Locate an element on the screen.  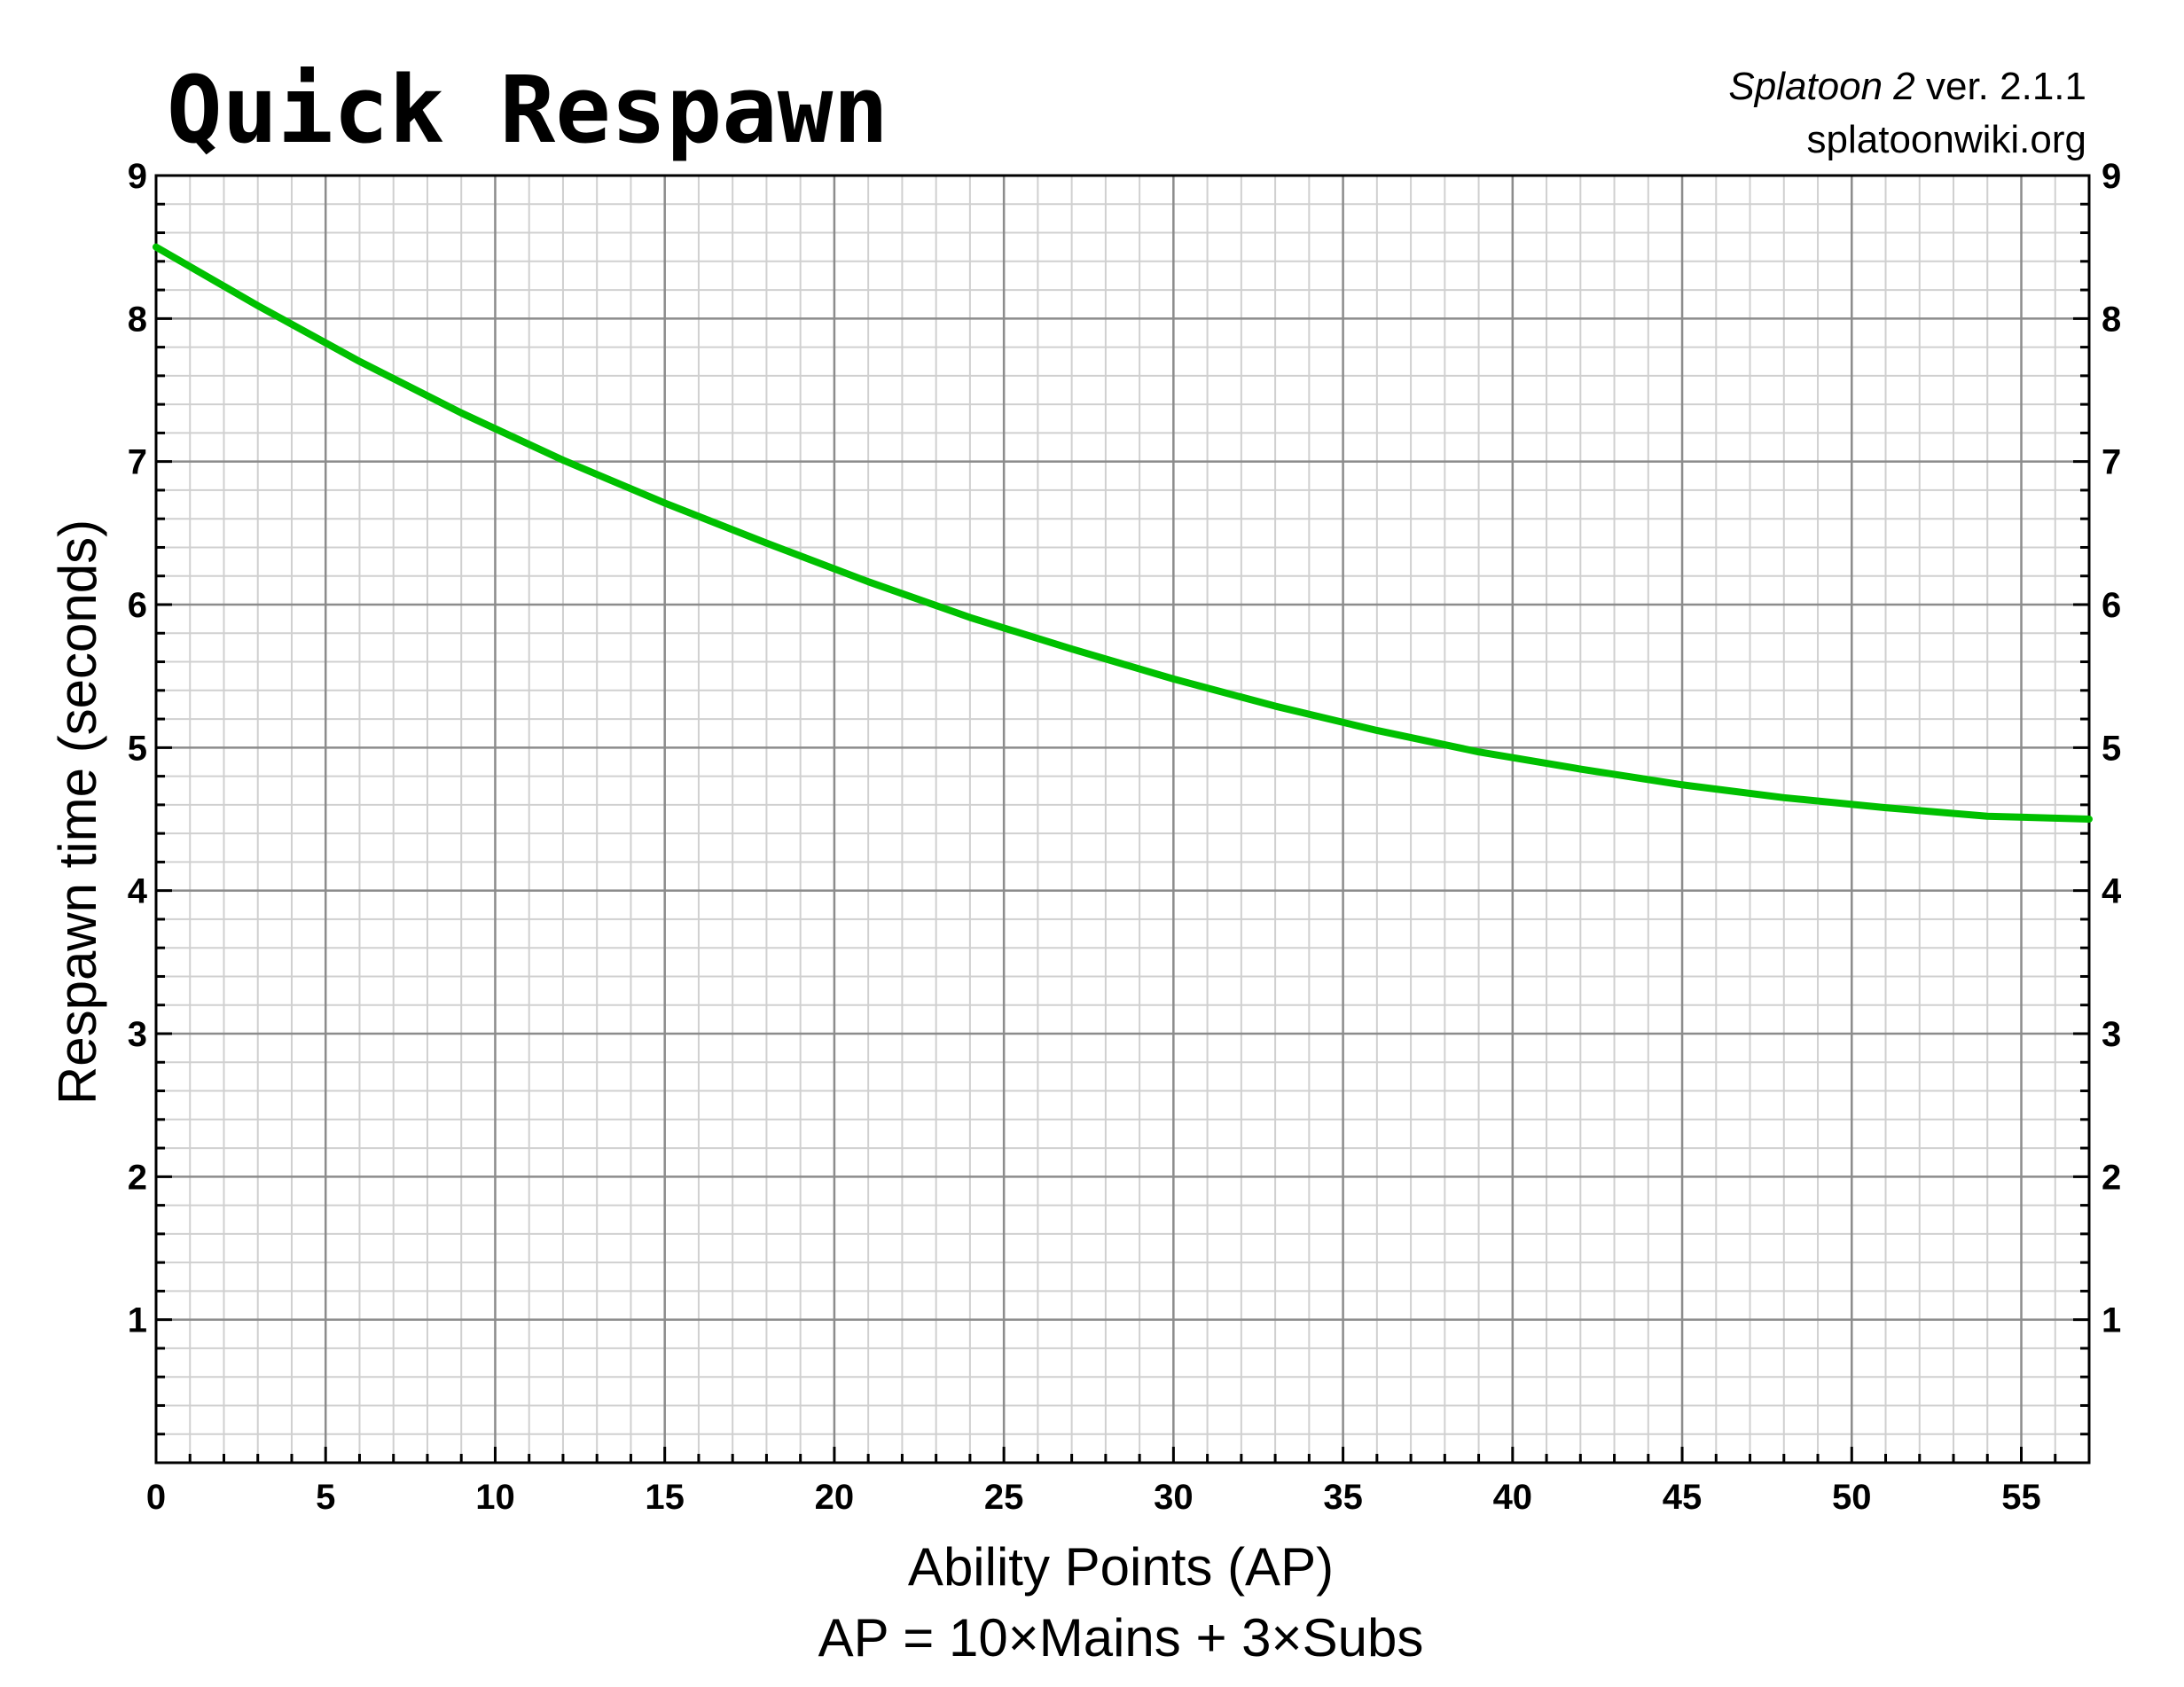
x-tick-label: 40 is located at coordinates (1513, 1497).